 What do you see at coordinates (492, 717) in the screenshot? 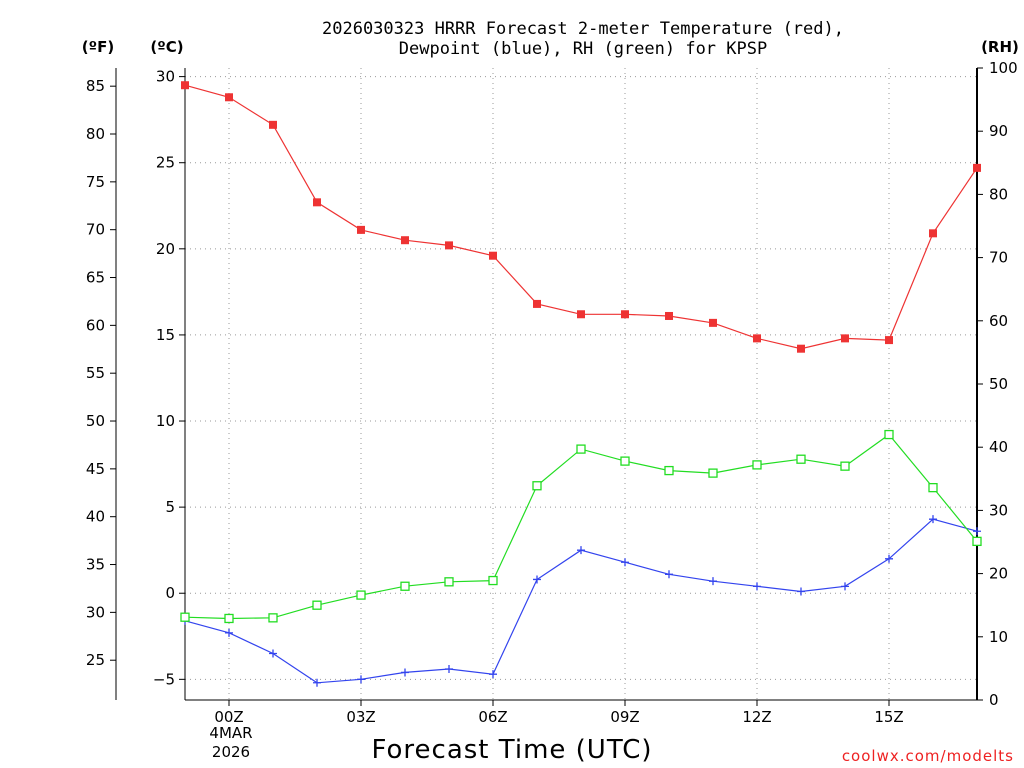
I see `time-tick-label: 06Z` at bounding box center [492, 717].